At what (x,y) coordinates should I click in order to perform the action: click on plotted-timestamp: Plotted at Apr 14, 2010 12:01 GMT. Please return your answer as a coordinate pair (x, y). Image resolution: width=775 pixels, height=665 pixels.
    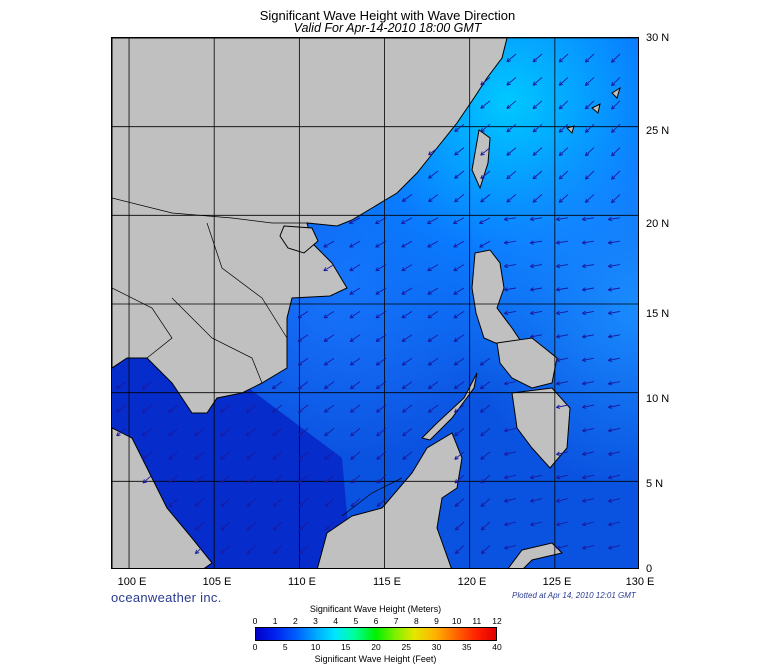
    Looking at the image, I should click on (574, 595).